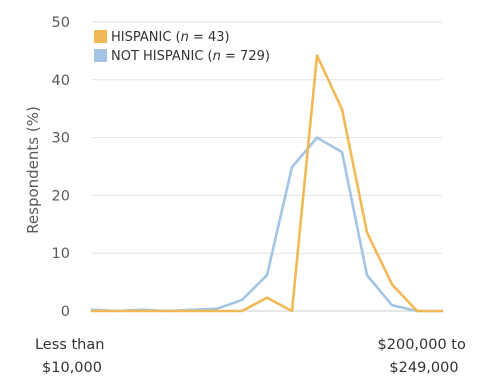 Image resolution: width=477 pixels, height=378 pixels. I want to click on x-start-label: Less than $10,000, so click(72, 356).